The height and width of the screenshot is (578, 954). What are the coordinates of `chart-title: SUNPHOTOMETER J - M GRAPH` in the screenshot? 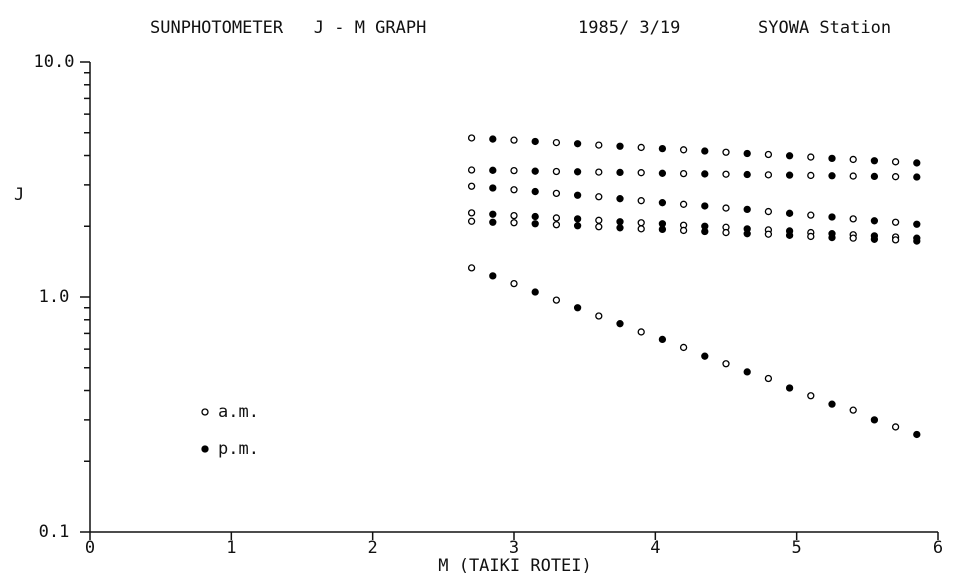 It's located at (288, 28).